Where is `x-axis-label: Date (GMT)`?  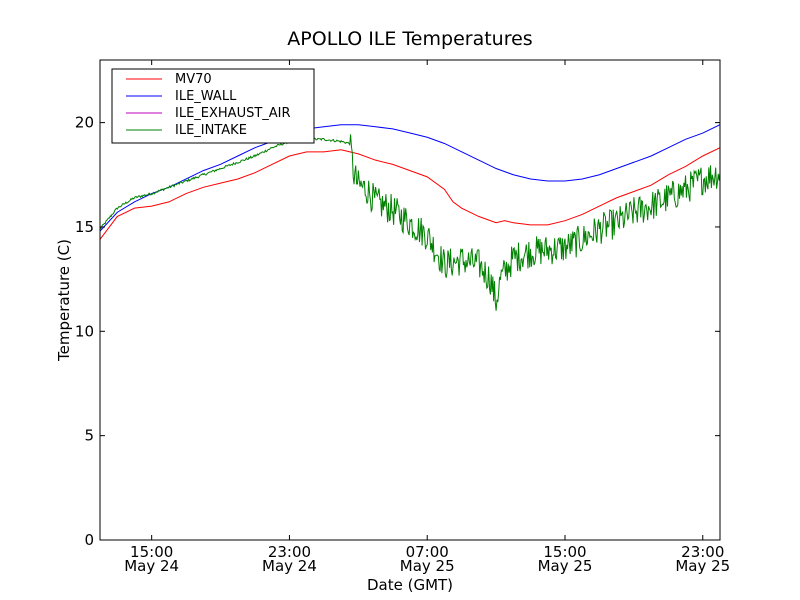 x-axis-label: Date (GMT) is located at coordinates (410, 585).